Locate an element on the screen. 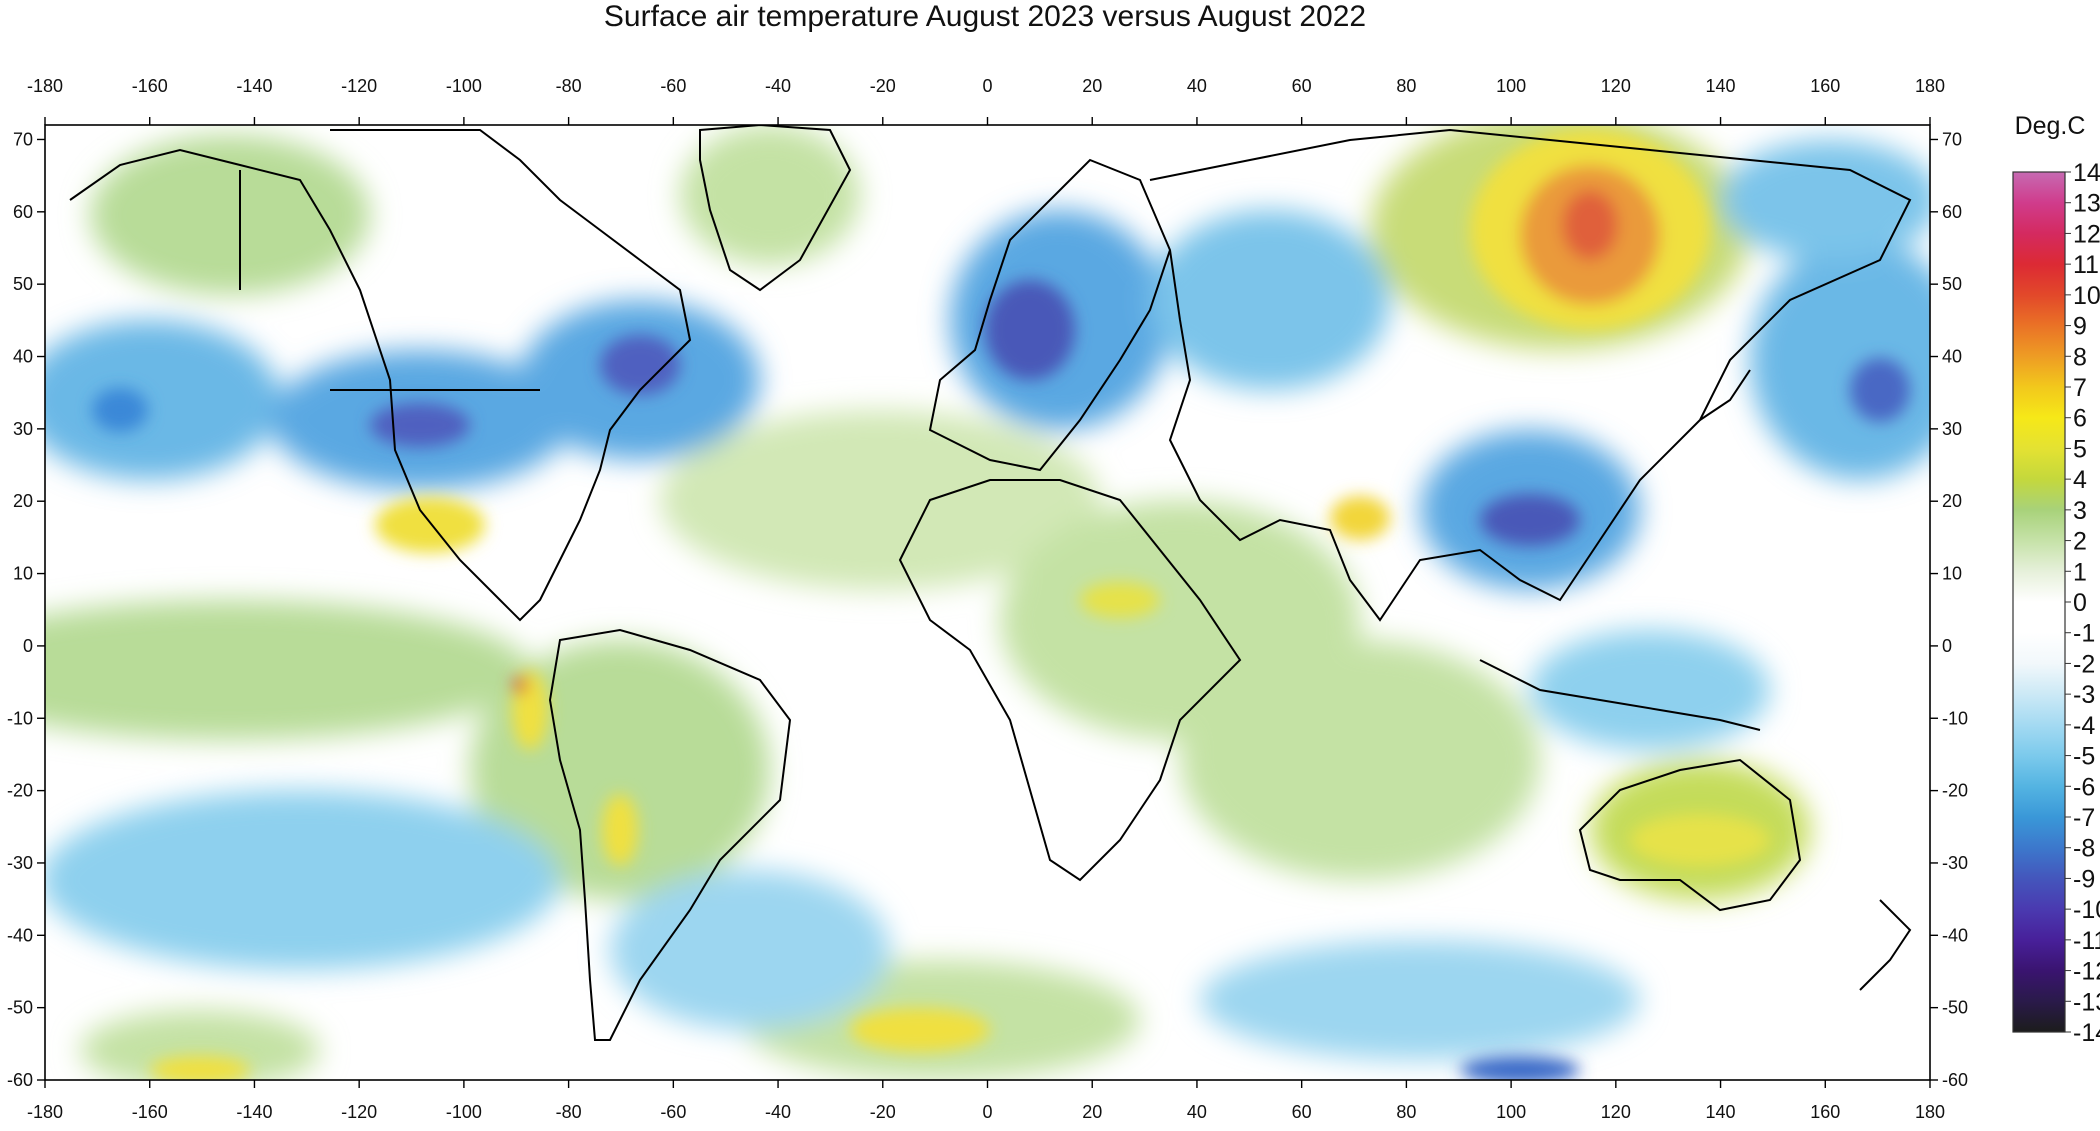 The height and width of the screenshot is (1131, 2100). anomaly-blue-southeast-pacific is located at coordinates (302, 880).